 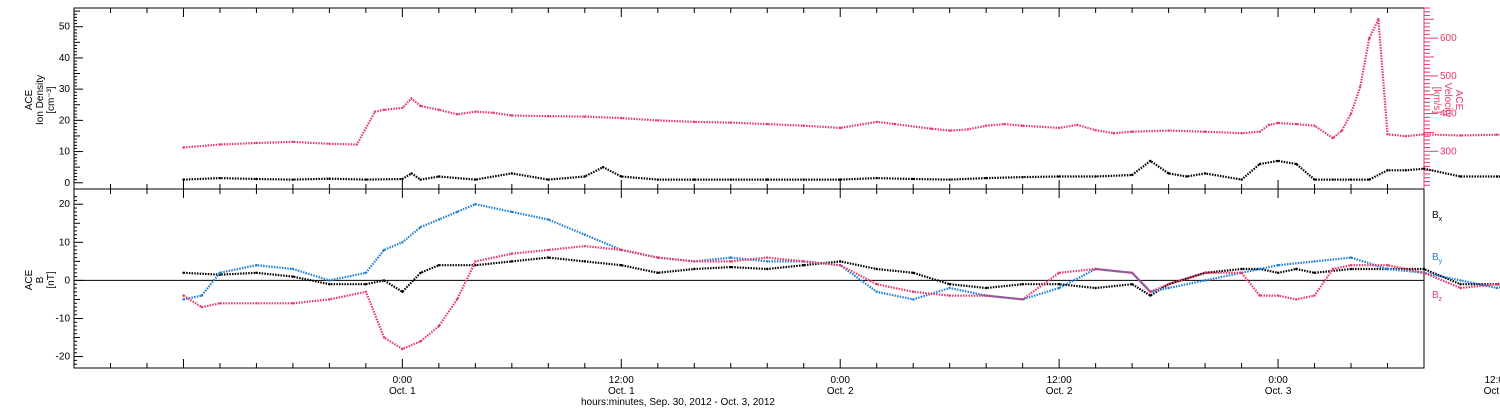 I want to click on legend-entry: By, so click(x=1437, y=258).